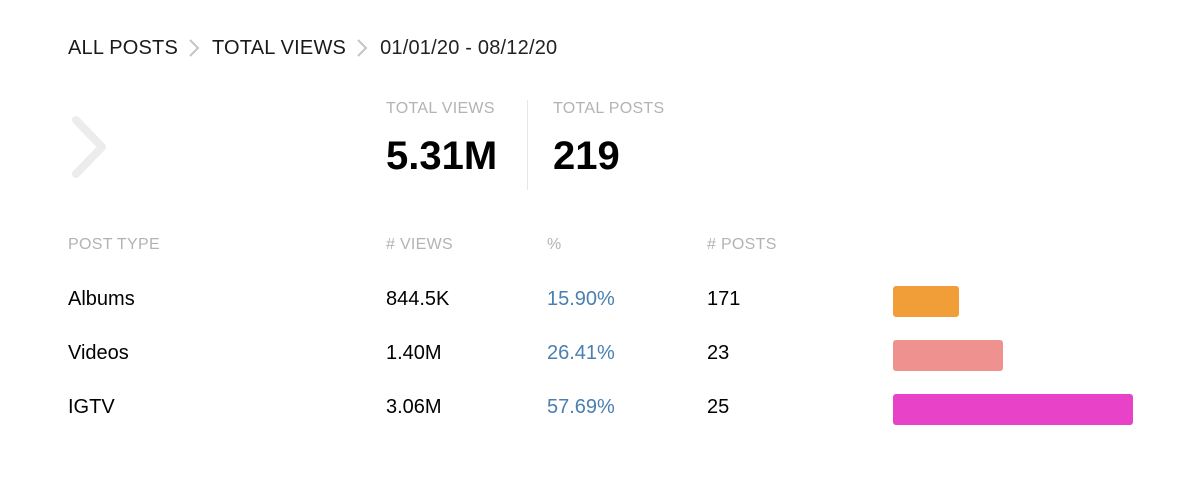 Image resolution: width=1200 pixels, height=487 pixels. What do you see at coordinates (554, 244) in the screenshot?
I see `header-percent: %` at bounding box center [554, 244].